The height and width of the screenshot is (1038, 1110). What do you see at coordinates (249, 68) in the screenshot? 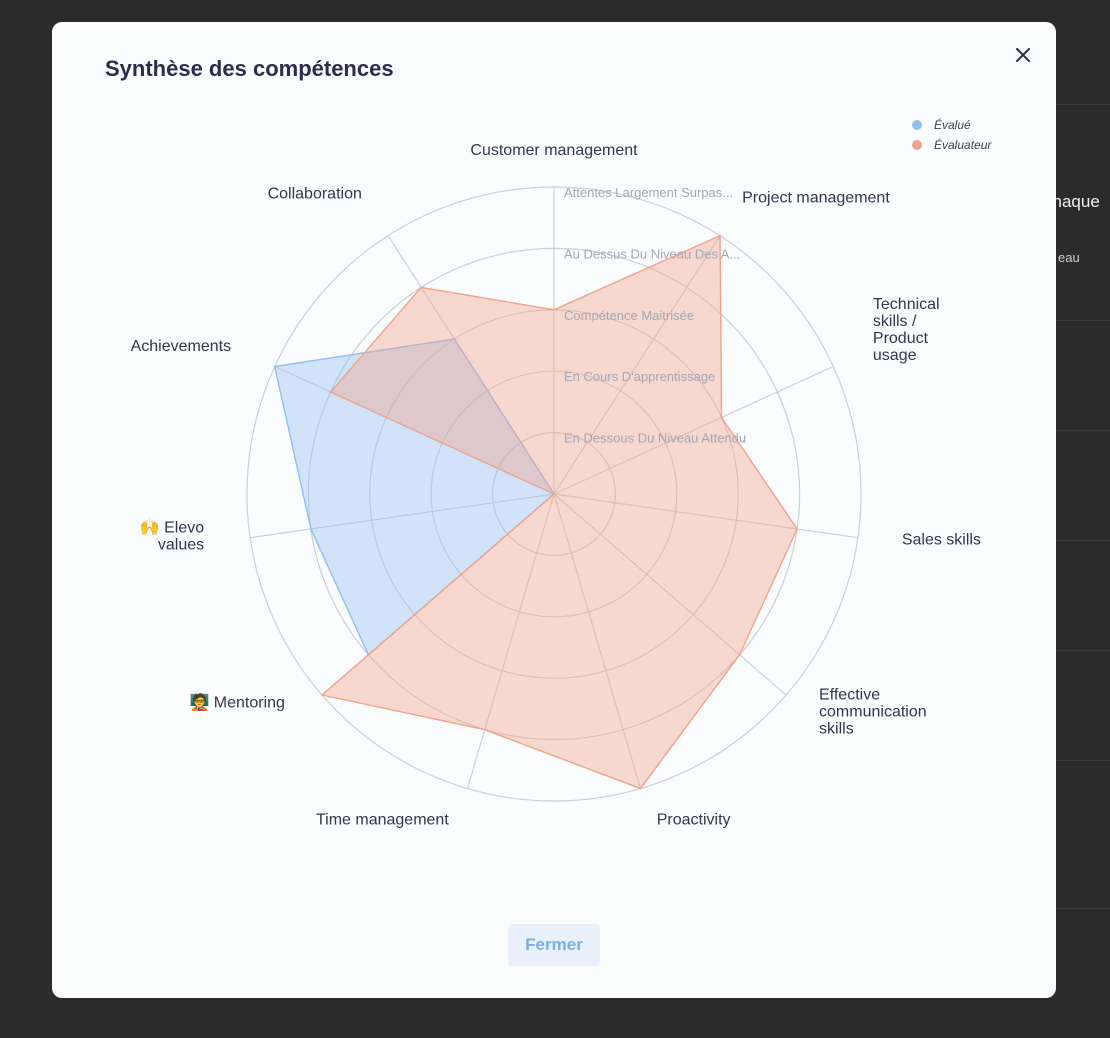
I see `modal-title: Synthèse des compétences` at bounding box center [249, 68].